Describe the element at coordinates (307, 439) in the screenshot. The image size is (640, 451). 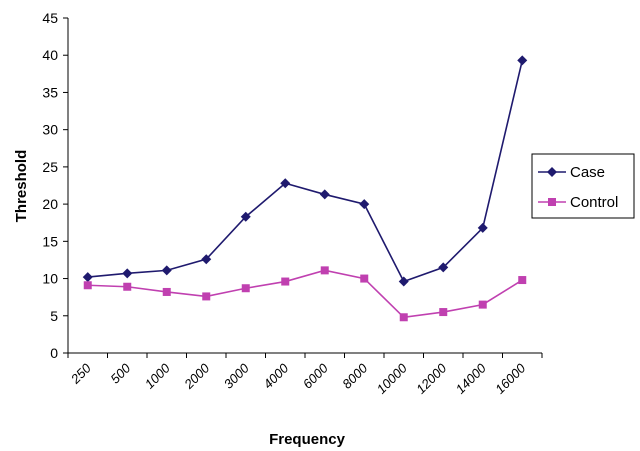
I see `x-axis-title: Frequency` at that location.